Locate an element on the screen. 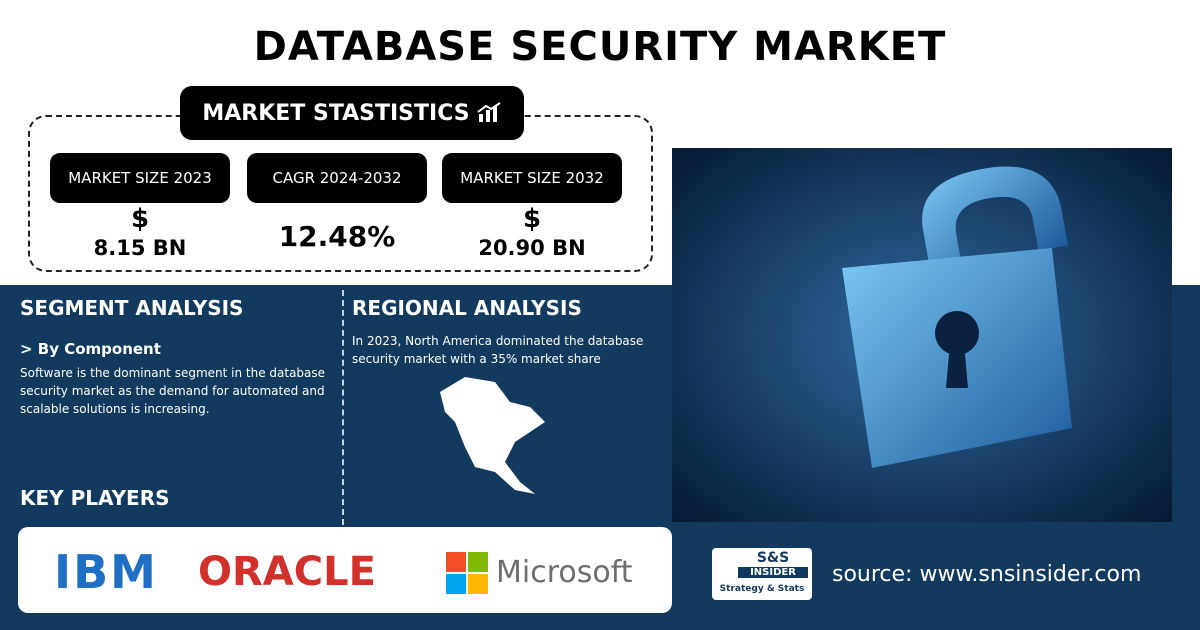  logos-box: IBM ORACLE Microsoft is located at coordinates (345, 570).